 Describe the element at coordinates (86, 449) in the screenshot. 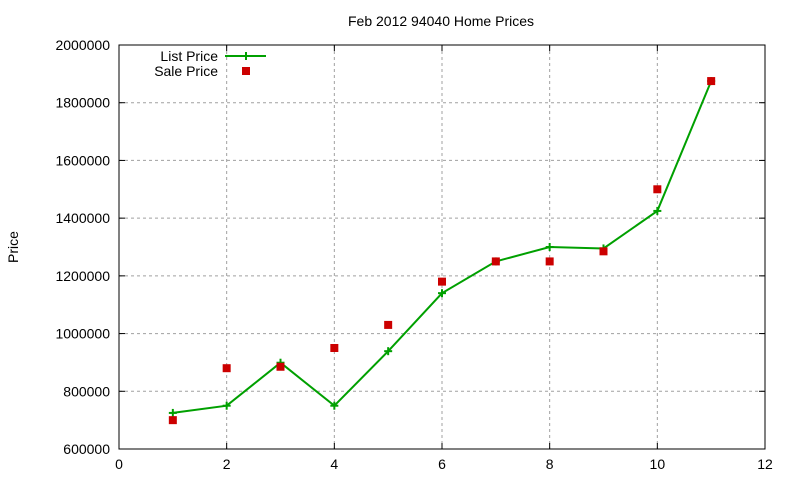

I see `y-tick-label: 600000` at that location.